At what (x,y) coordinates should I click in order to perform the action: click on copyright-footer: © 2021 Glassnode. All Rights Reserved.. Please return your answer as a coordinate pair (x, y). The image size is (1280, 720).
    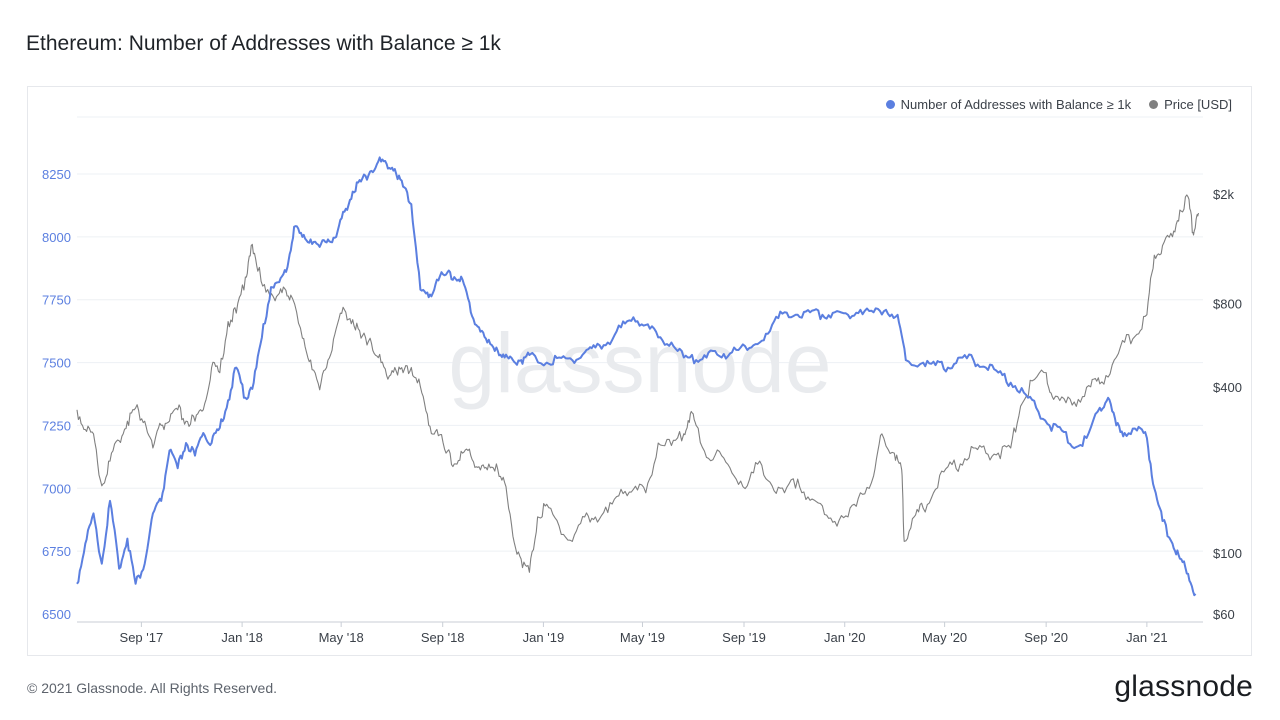
    Looking at the image, I should click on (152, 688).